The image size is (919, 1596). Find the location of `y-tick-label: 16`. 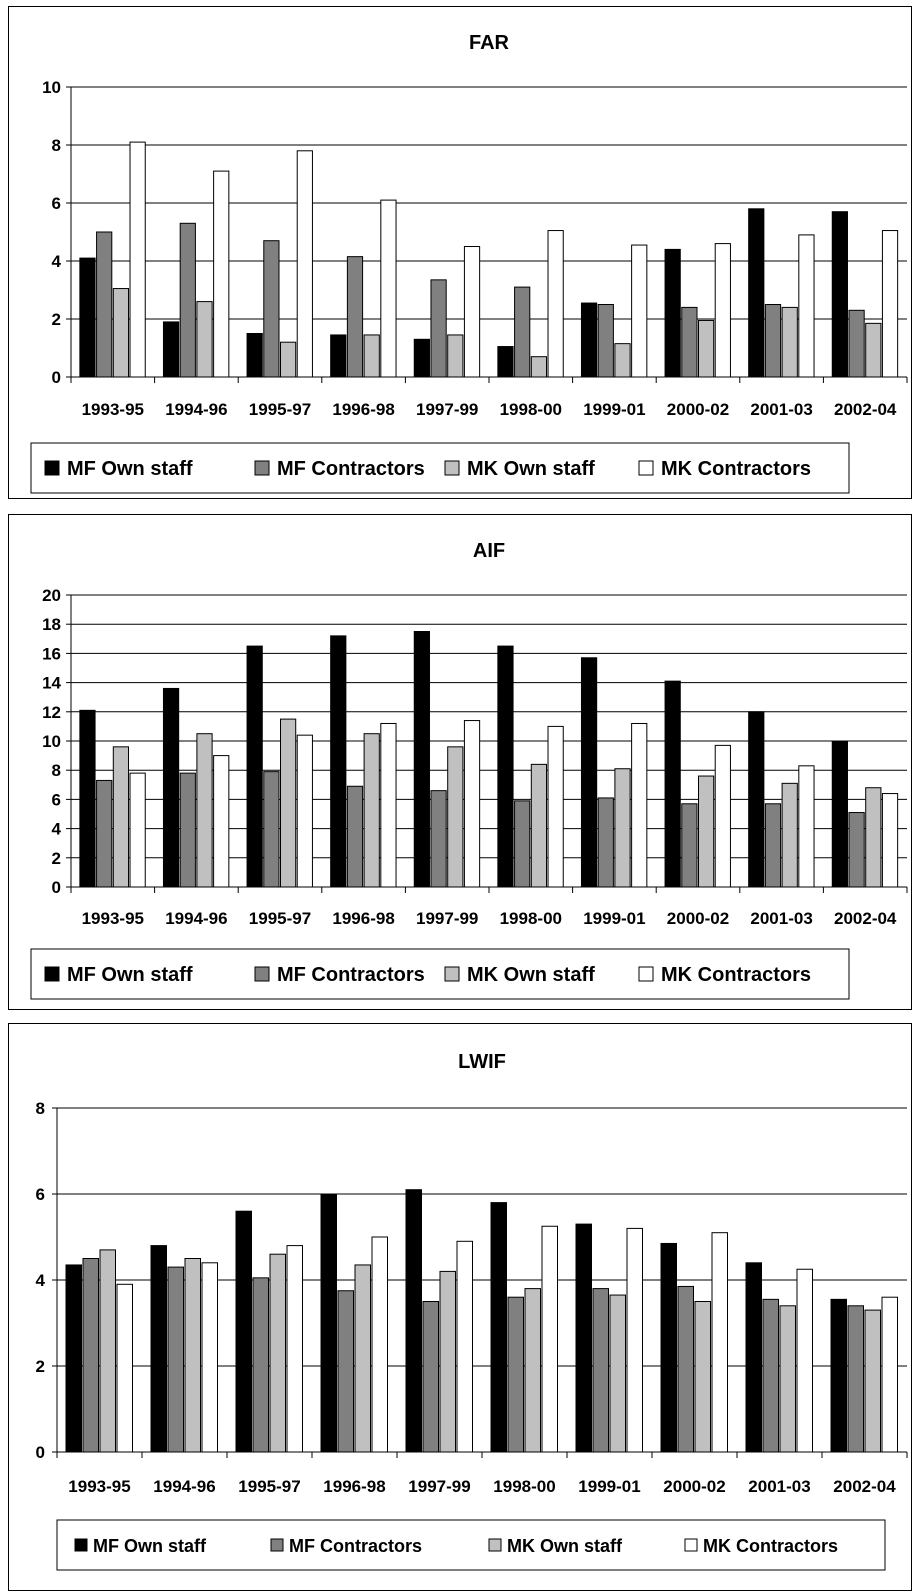

y-tick-label: 16 is located at coordinates (51, 653).